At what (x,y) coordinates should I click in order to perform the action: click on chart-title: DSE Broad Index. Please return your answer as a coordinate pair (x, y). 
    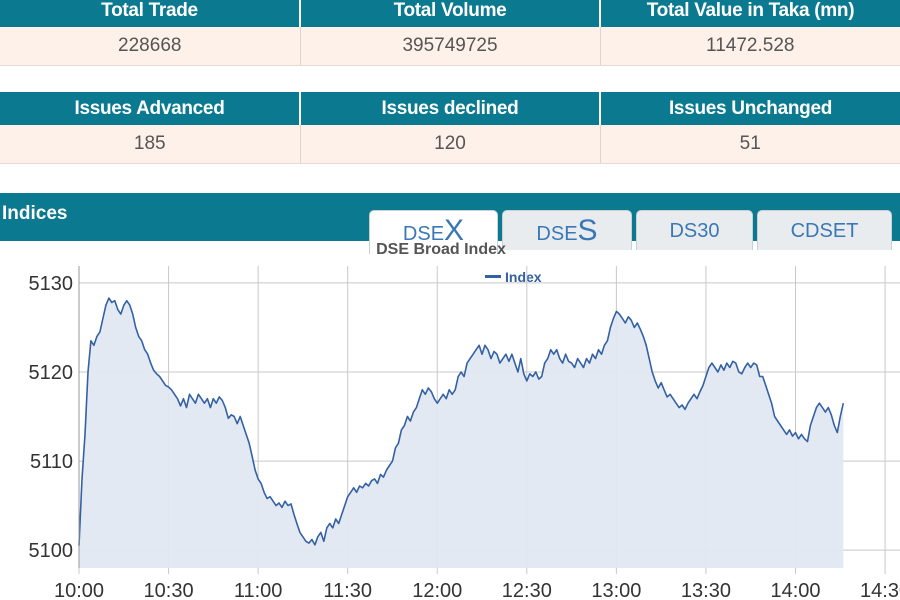
    Looking at the image, I should click on (441, 249).